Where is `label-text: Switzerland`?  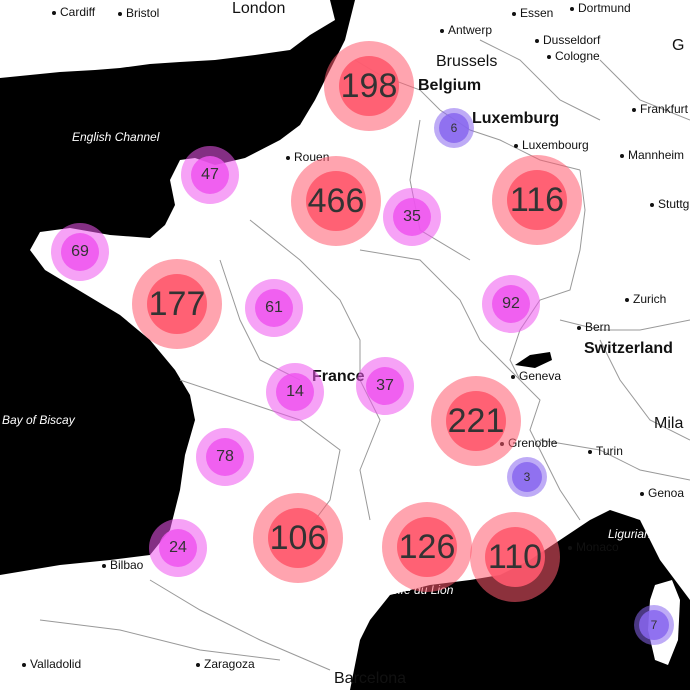
label-text: Switzerland is located at coordinates (628, 348).